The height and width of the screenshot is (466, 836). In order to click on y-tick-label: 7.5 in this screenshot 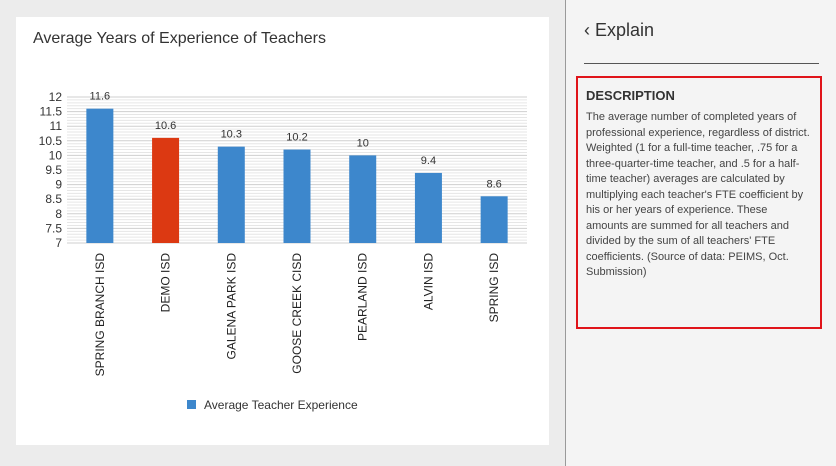, I will do `click(53, 228)`.